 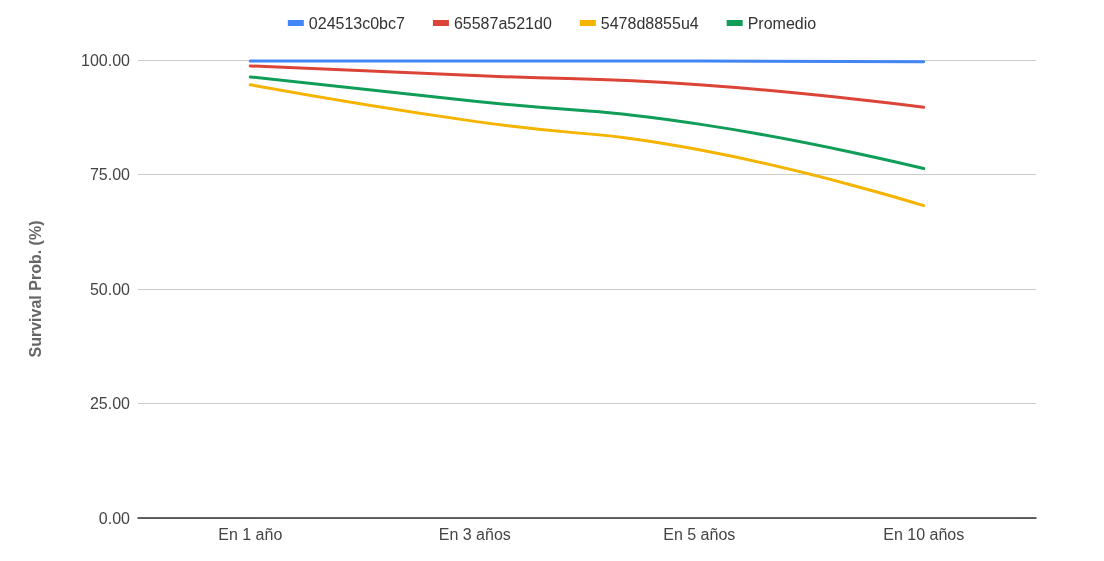 I want to click on legend-label: Promedio, so click(x=782, y=23).